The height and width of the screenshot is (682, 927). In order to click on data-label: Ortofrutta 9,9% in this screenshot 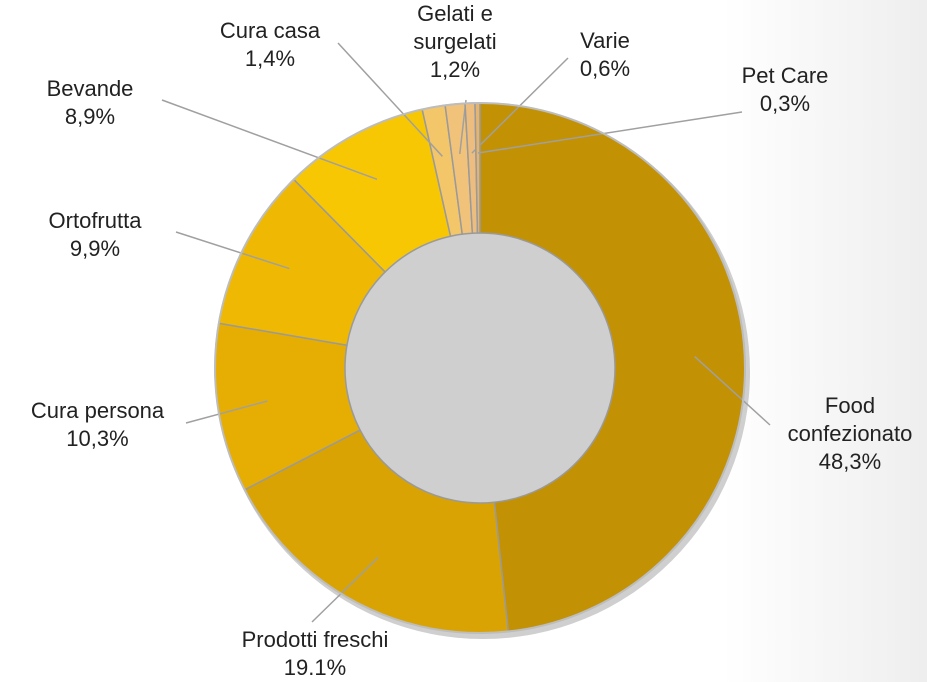, I will do `click(95, 235)`.